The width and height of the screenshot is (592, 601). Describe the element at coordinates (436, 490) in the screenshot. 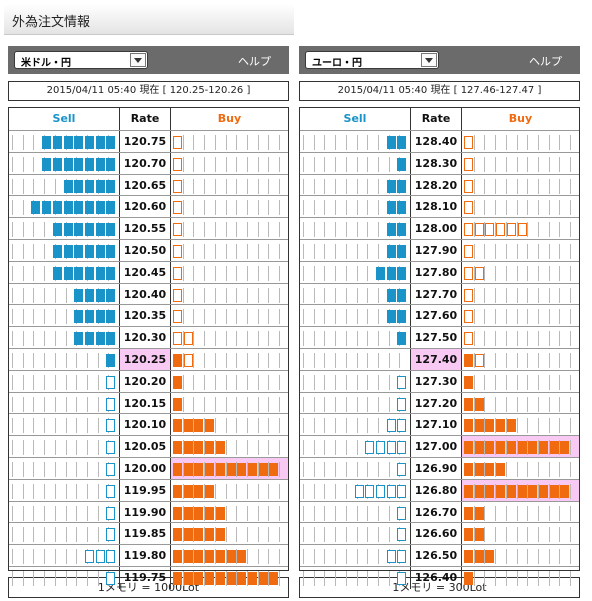

I see `rate-cell: 126.80` at that location.